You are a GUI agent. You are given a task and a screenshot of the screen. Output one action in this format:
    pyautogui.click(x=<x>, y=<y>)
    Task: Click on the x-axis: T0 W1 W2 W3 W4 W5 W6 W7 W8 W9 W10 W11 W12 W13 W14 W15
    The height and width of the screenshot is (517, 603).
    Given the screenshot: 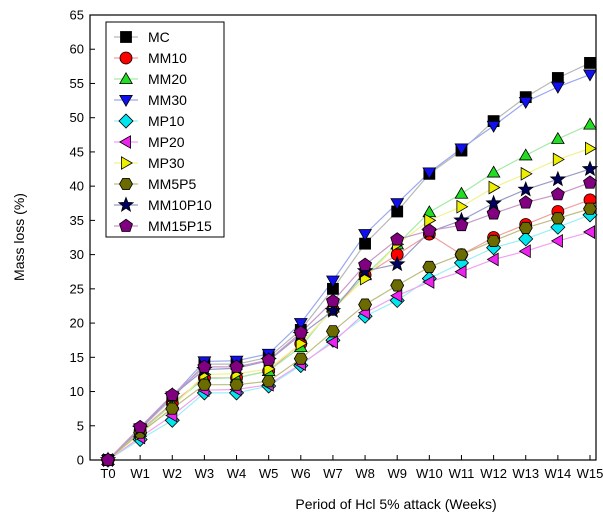 What is the action you would take?
    pyautogui.click(x=351, y=468)
    